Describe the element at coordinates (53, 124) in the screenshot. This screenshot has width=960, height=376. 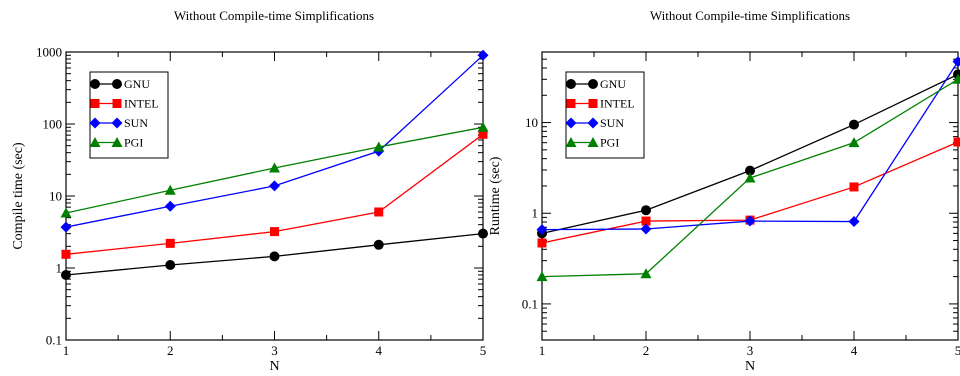
I see `y-tick-label: 100` at that location.